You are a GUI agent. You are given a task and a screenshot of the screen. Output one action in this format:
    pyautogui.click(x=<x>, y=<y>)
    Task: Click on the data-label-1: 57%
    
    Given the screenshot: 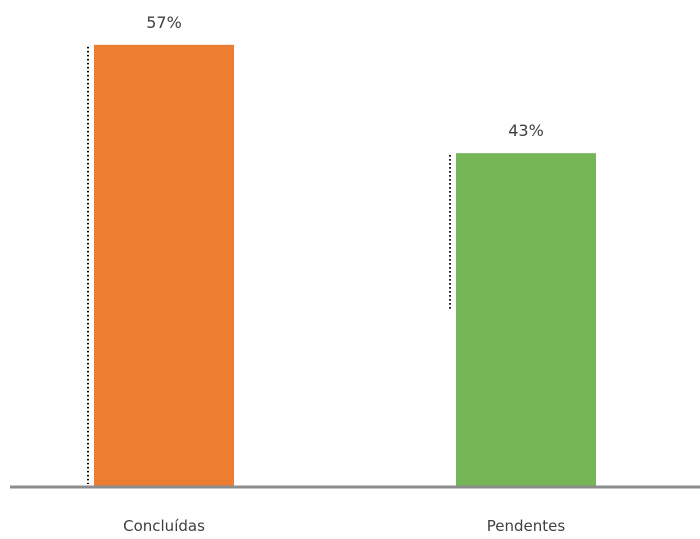 What is the action you would take?
    pyautogui.click(x=164, y=22)
    